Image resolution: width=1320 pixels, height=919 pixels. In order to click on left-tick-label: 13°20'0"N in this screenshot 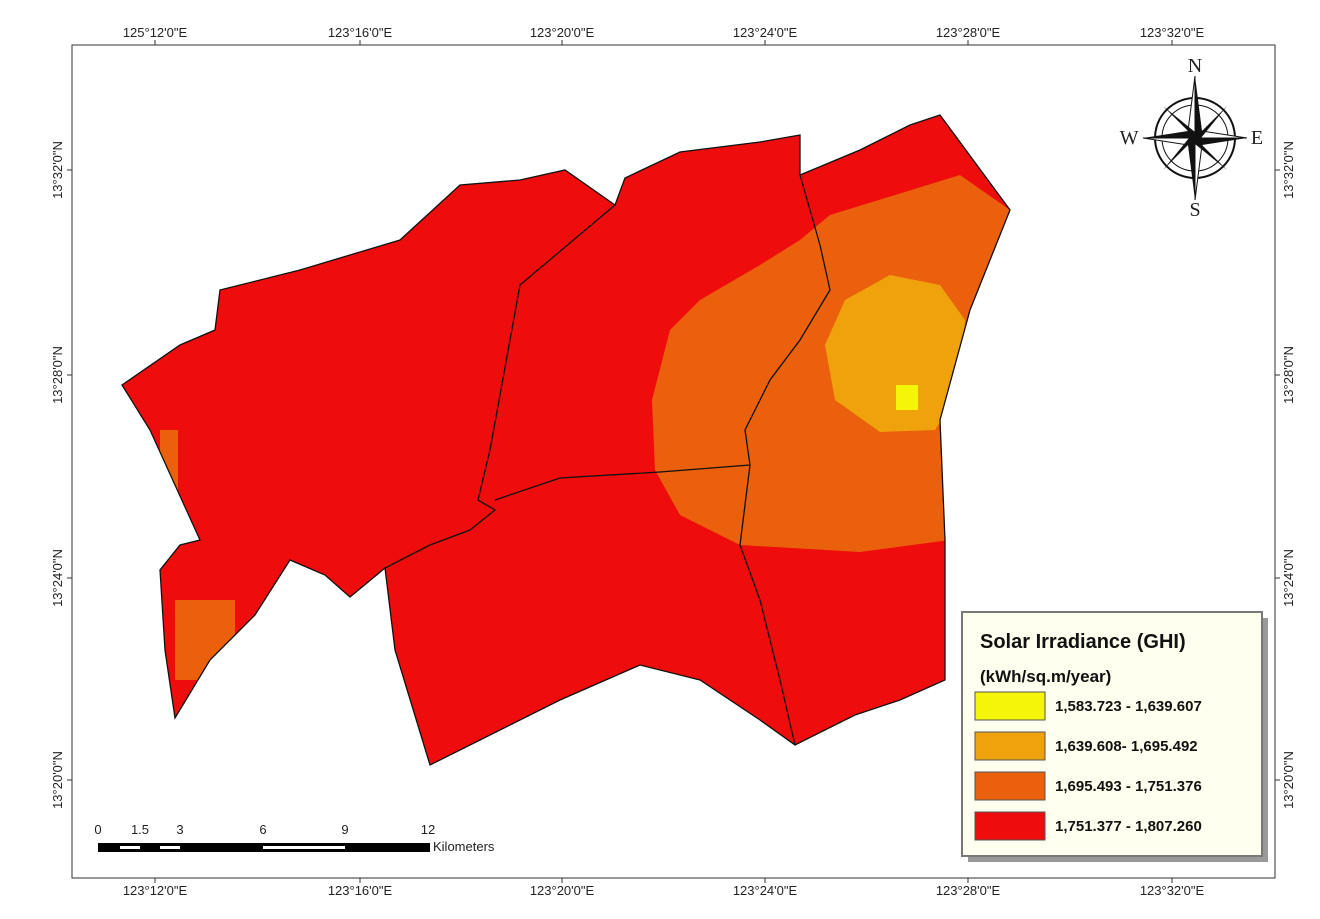, I will do `click(57, 780)`.